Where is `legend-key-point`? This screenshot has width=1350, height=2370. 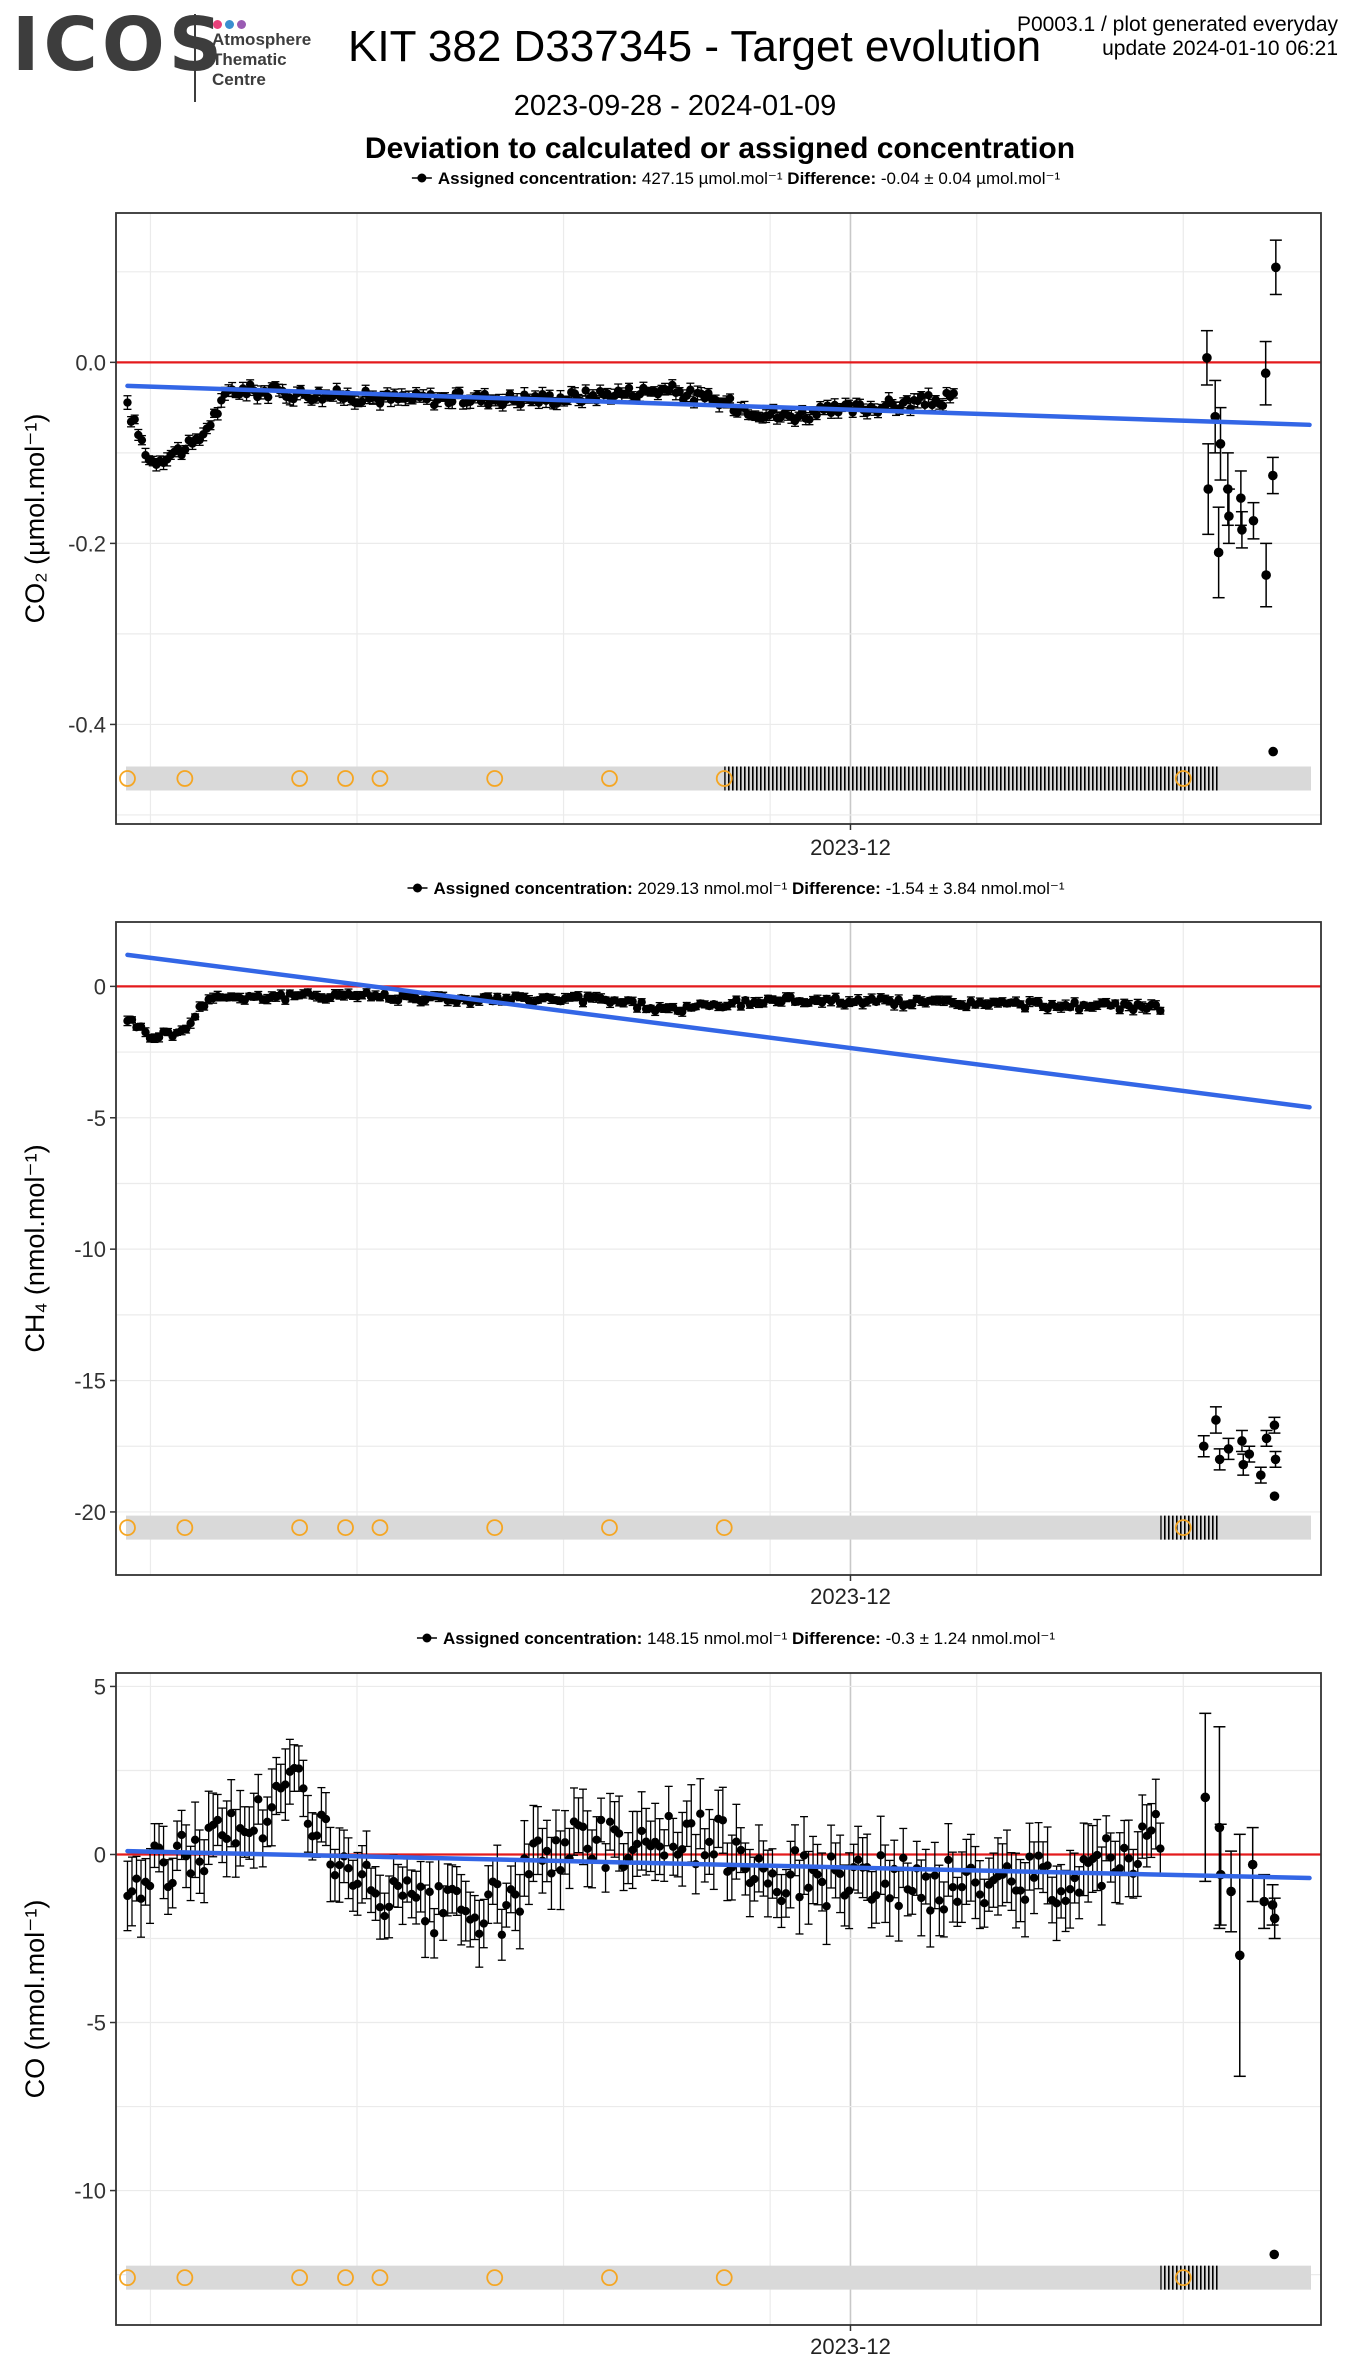
legend-key-point is located at coordinates (422, 178).